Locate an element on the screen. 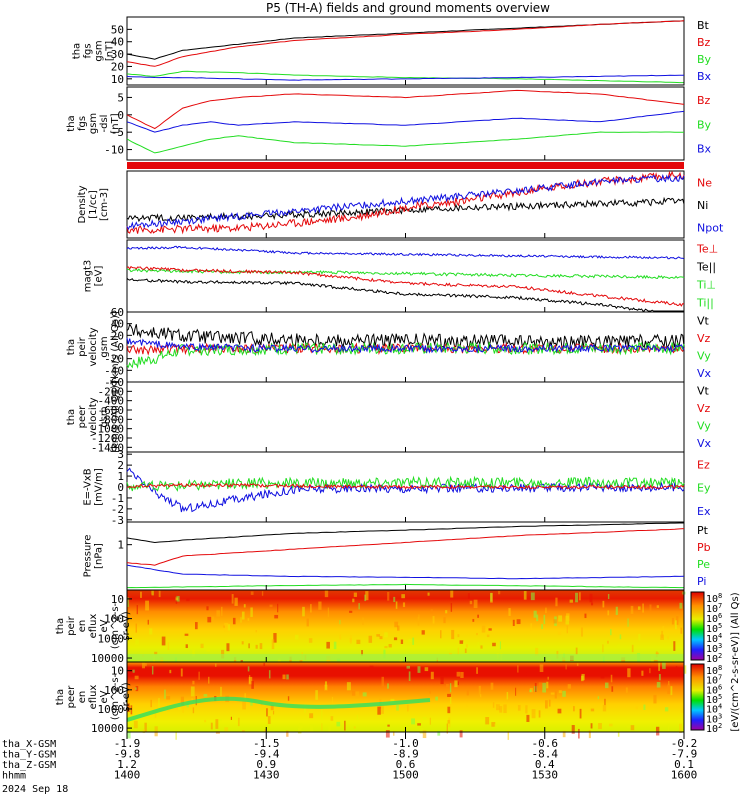  series-fgs_gsm_dsl-By is located at coordinates (405, 142).